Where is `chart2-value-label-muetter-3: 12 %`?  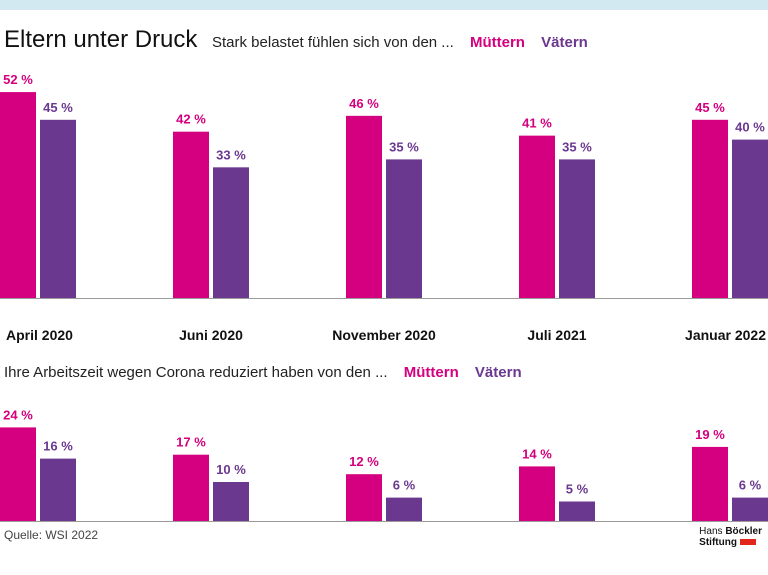 chart2-value-label-muetter-3: 12 % is located at coordinates (364, 461).